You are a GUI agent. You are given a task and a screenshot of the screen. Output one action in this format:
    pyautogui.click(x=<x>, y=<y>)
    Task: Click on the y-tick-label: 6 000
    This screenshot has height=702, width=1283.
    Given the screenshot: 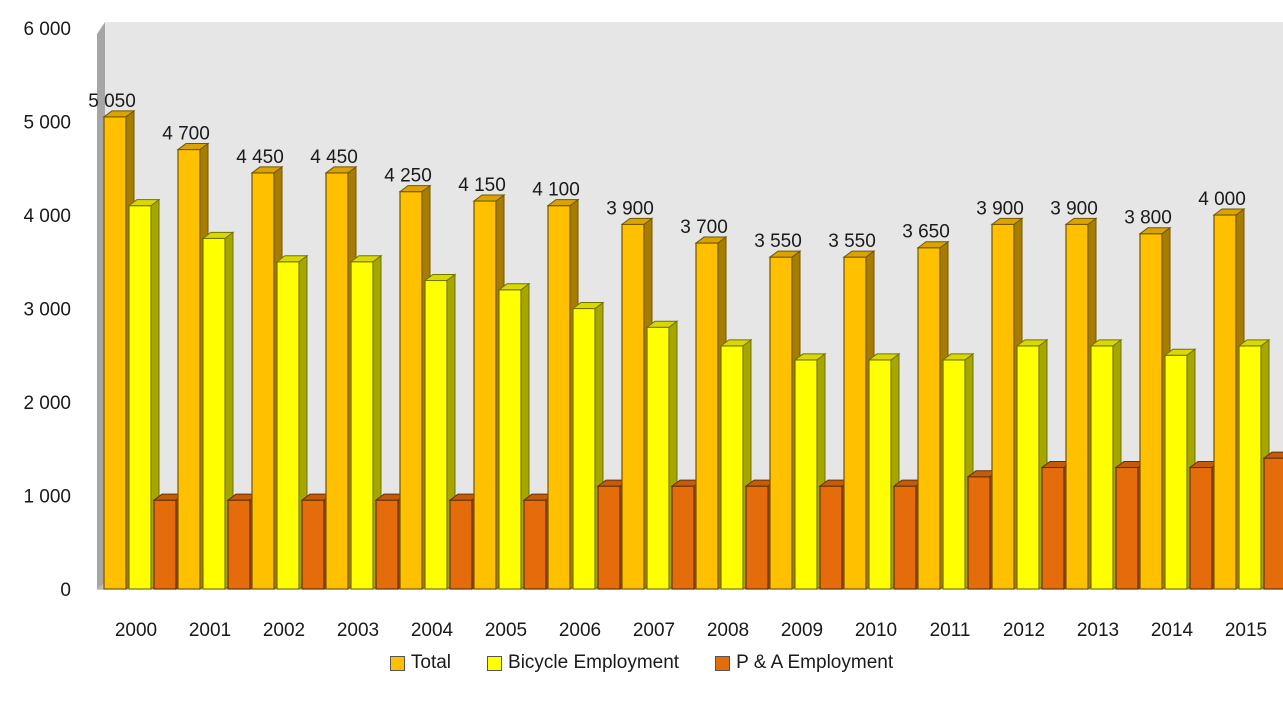 What is the action you would take?
    pyautogui.click(x=47, y=29)
    